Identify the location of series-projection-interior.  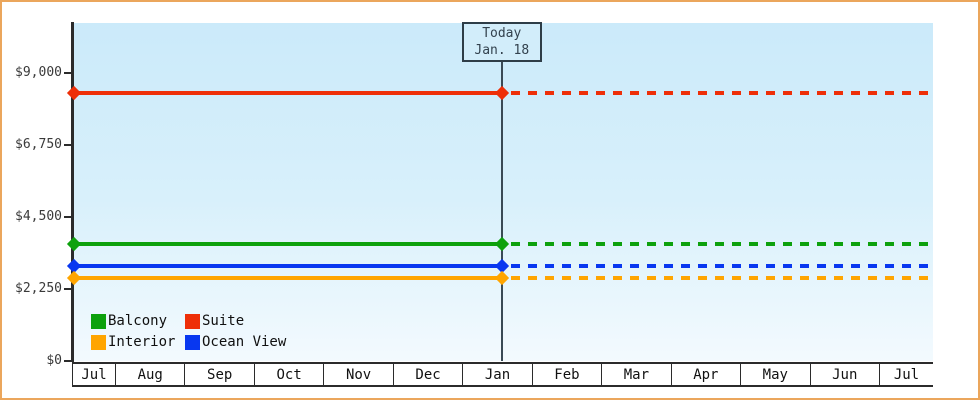
(721, 277).